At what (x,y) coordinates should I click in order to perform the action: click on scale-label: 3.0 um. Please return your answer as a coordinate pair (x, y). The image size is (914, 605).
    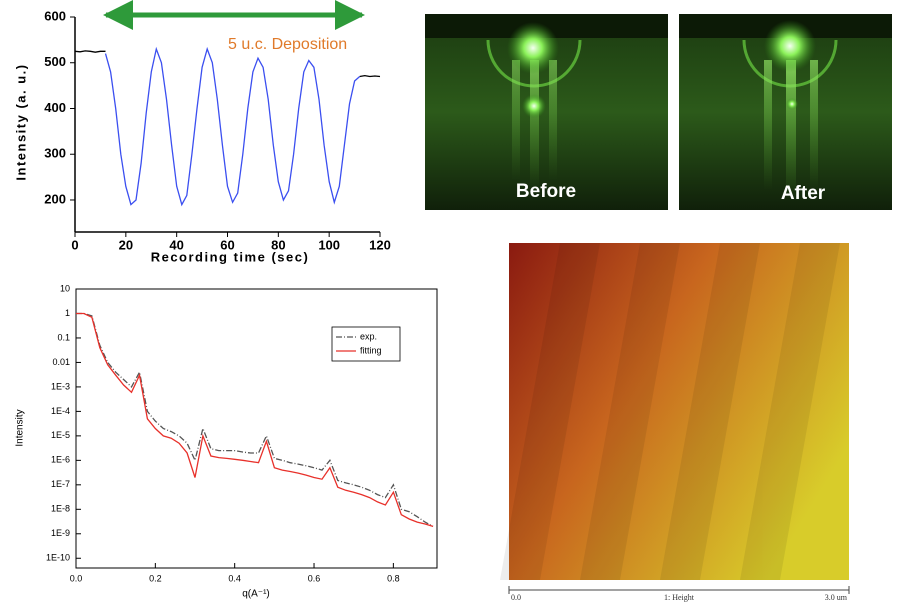
    Looking at the image, I should click on (836, 597).